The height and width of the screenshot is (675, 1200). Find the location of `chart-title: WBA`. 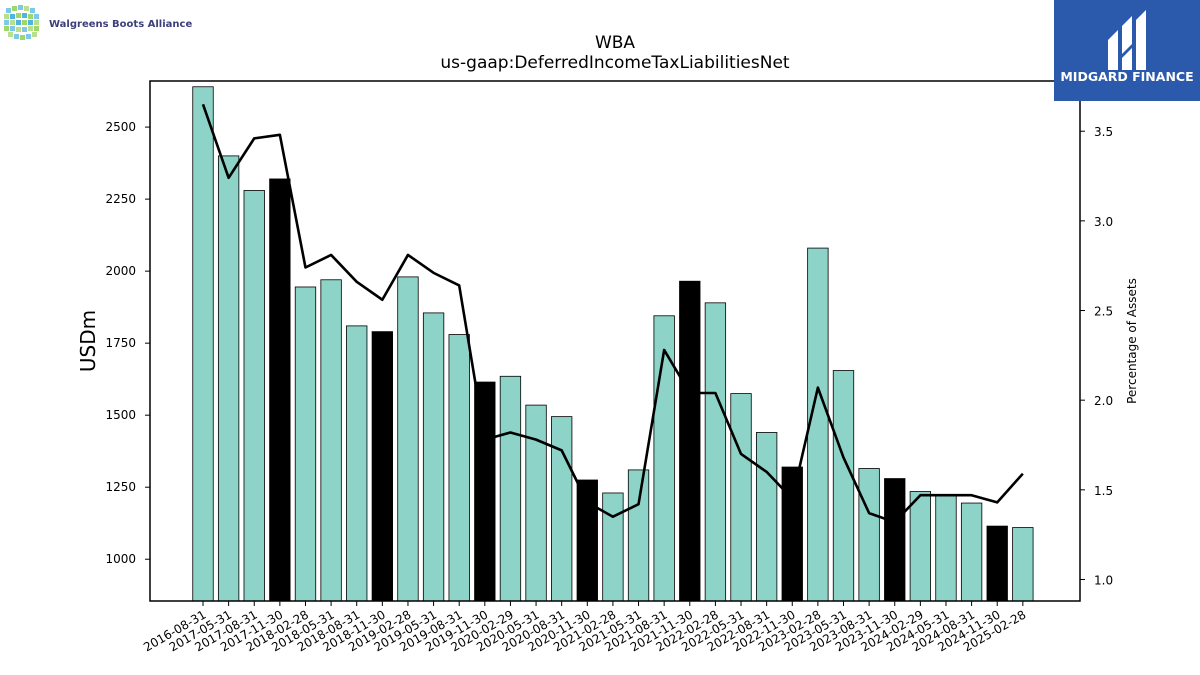

chart-title: WBA is located at coordinates (615, 43).